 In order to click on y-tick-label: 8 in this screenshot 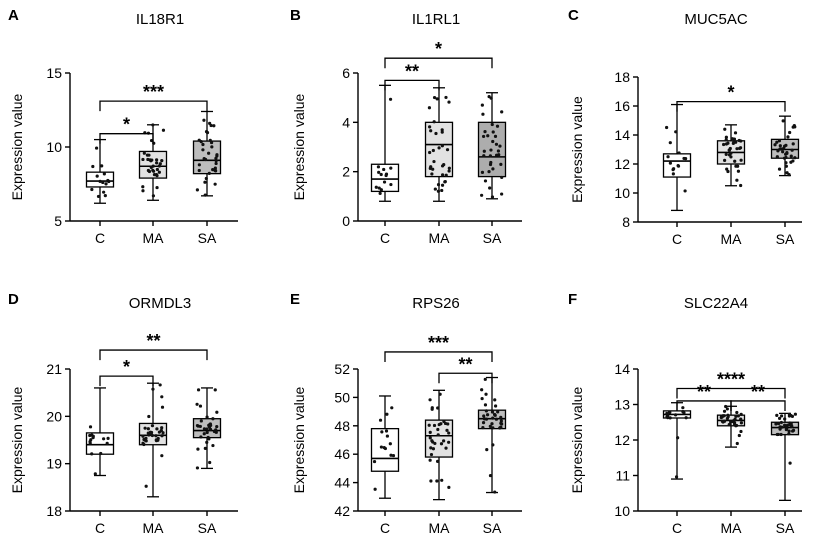, I will do `click(626, 222)`.